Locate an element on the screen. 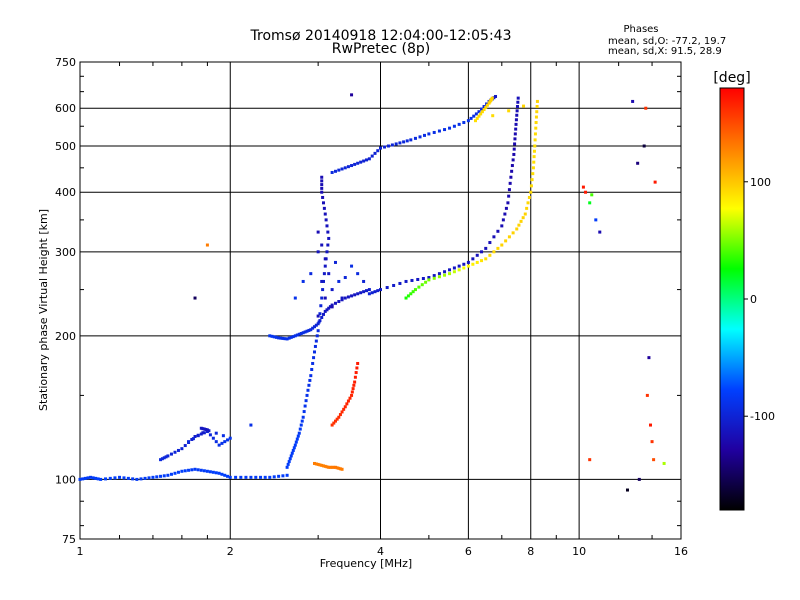  x-tick-label: 1 is located at coordinates (80, 551).